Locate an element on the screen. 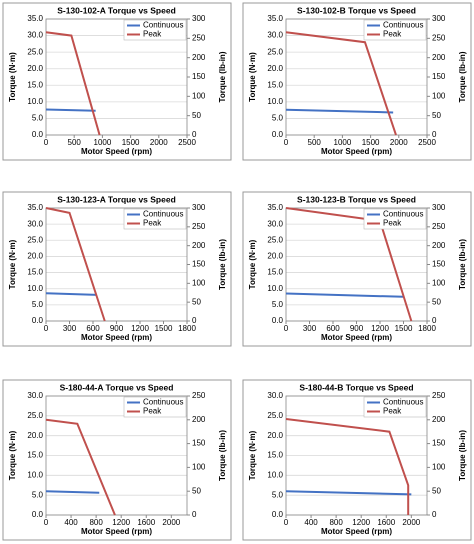  y2-tick-label: 300 is located at coordinates (199, 207).